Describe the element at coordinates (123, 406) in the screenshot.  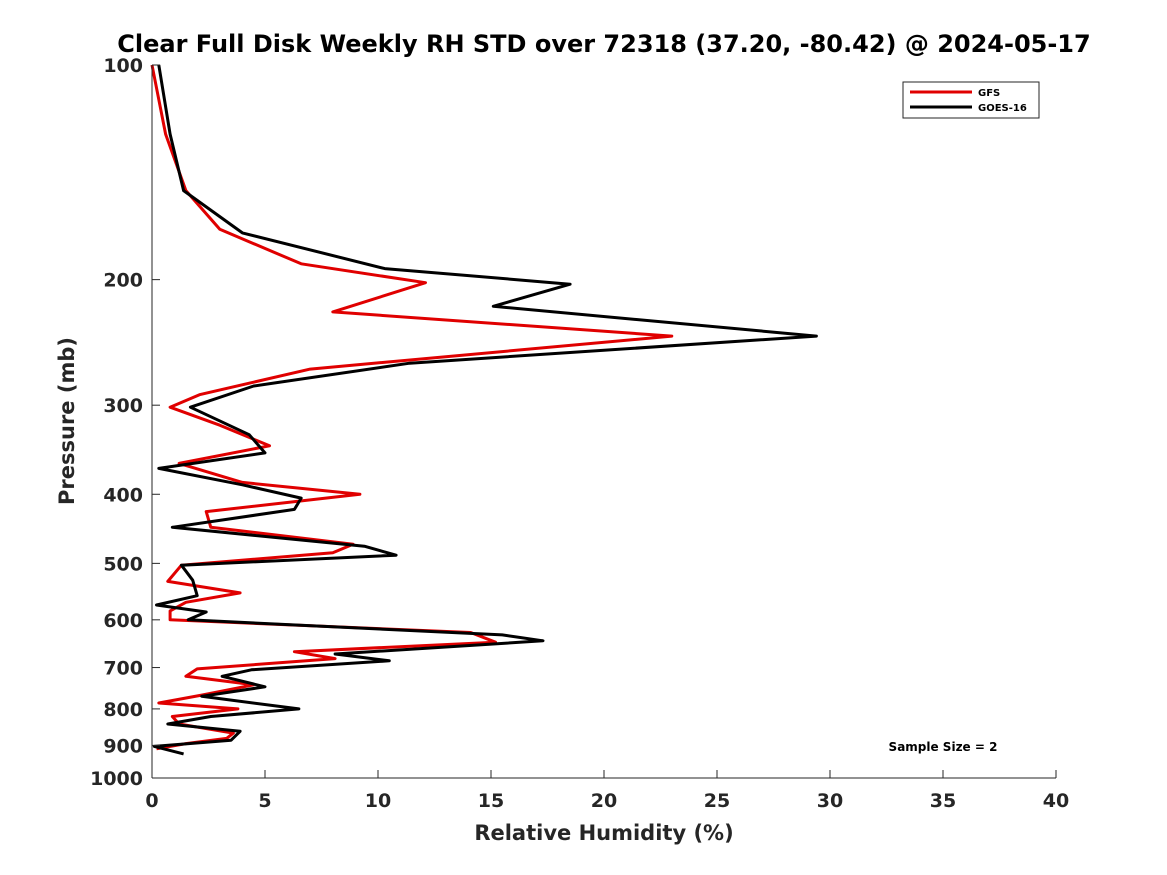
I see `y-tick-label: 300` at that location.